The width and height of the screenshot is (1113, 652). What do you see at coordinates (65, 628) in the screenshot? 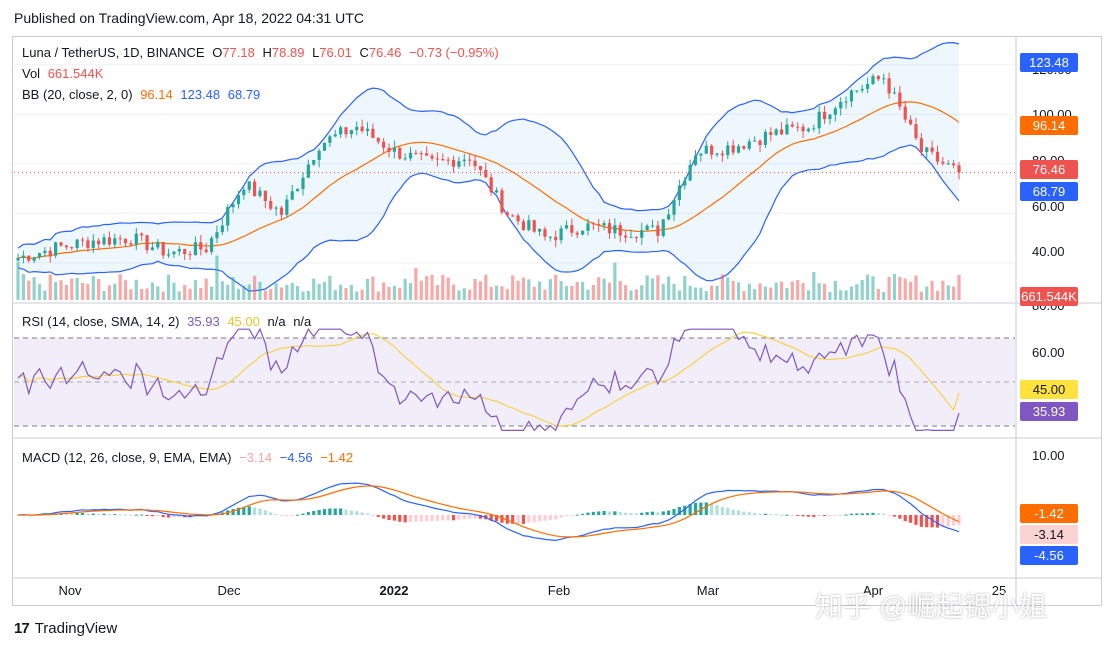
I see `tradingview-footer: 17 TradingView` at bounding box center [65, 628].